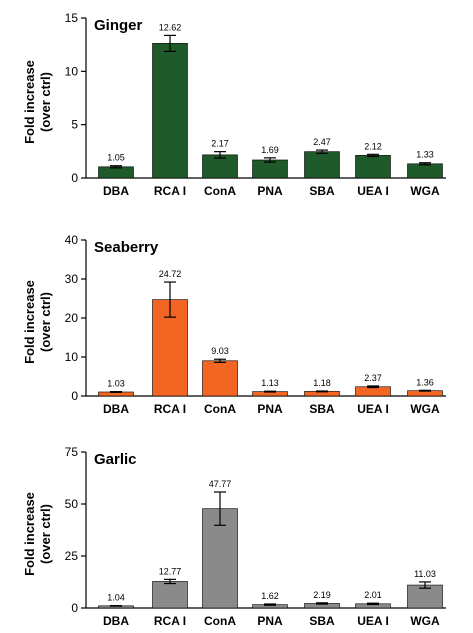  What do you see at coordinates (170, 27) in the screenshot?
I see `data-label: 12.62` at bounding box center [170, 27].